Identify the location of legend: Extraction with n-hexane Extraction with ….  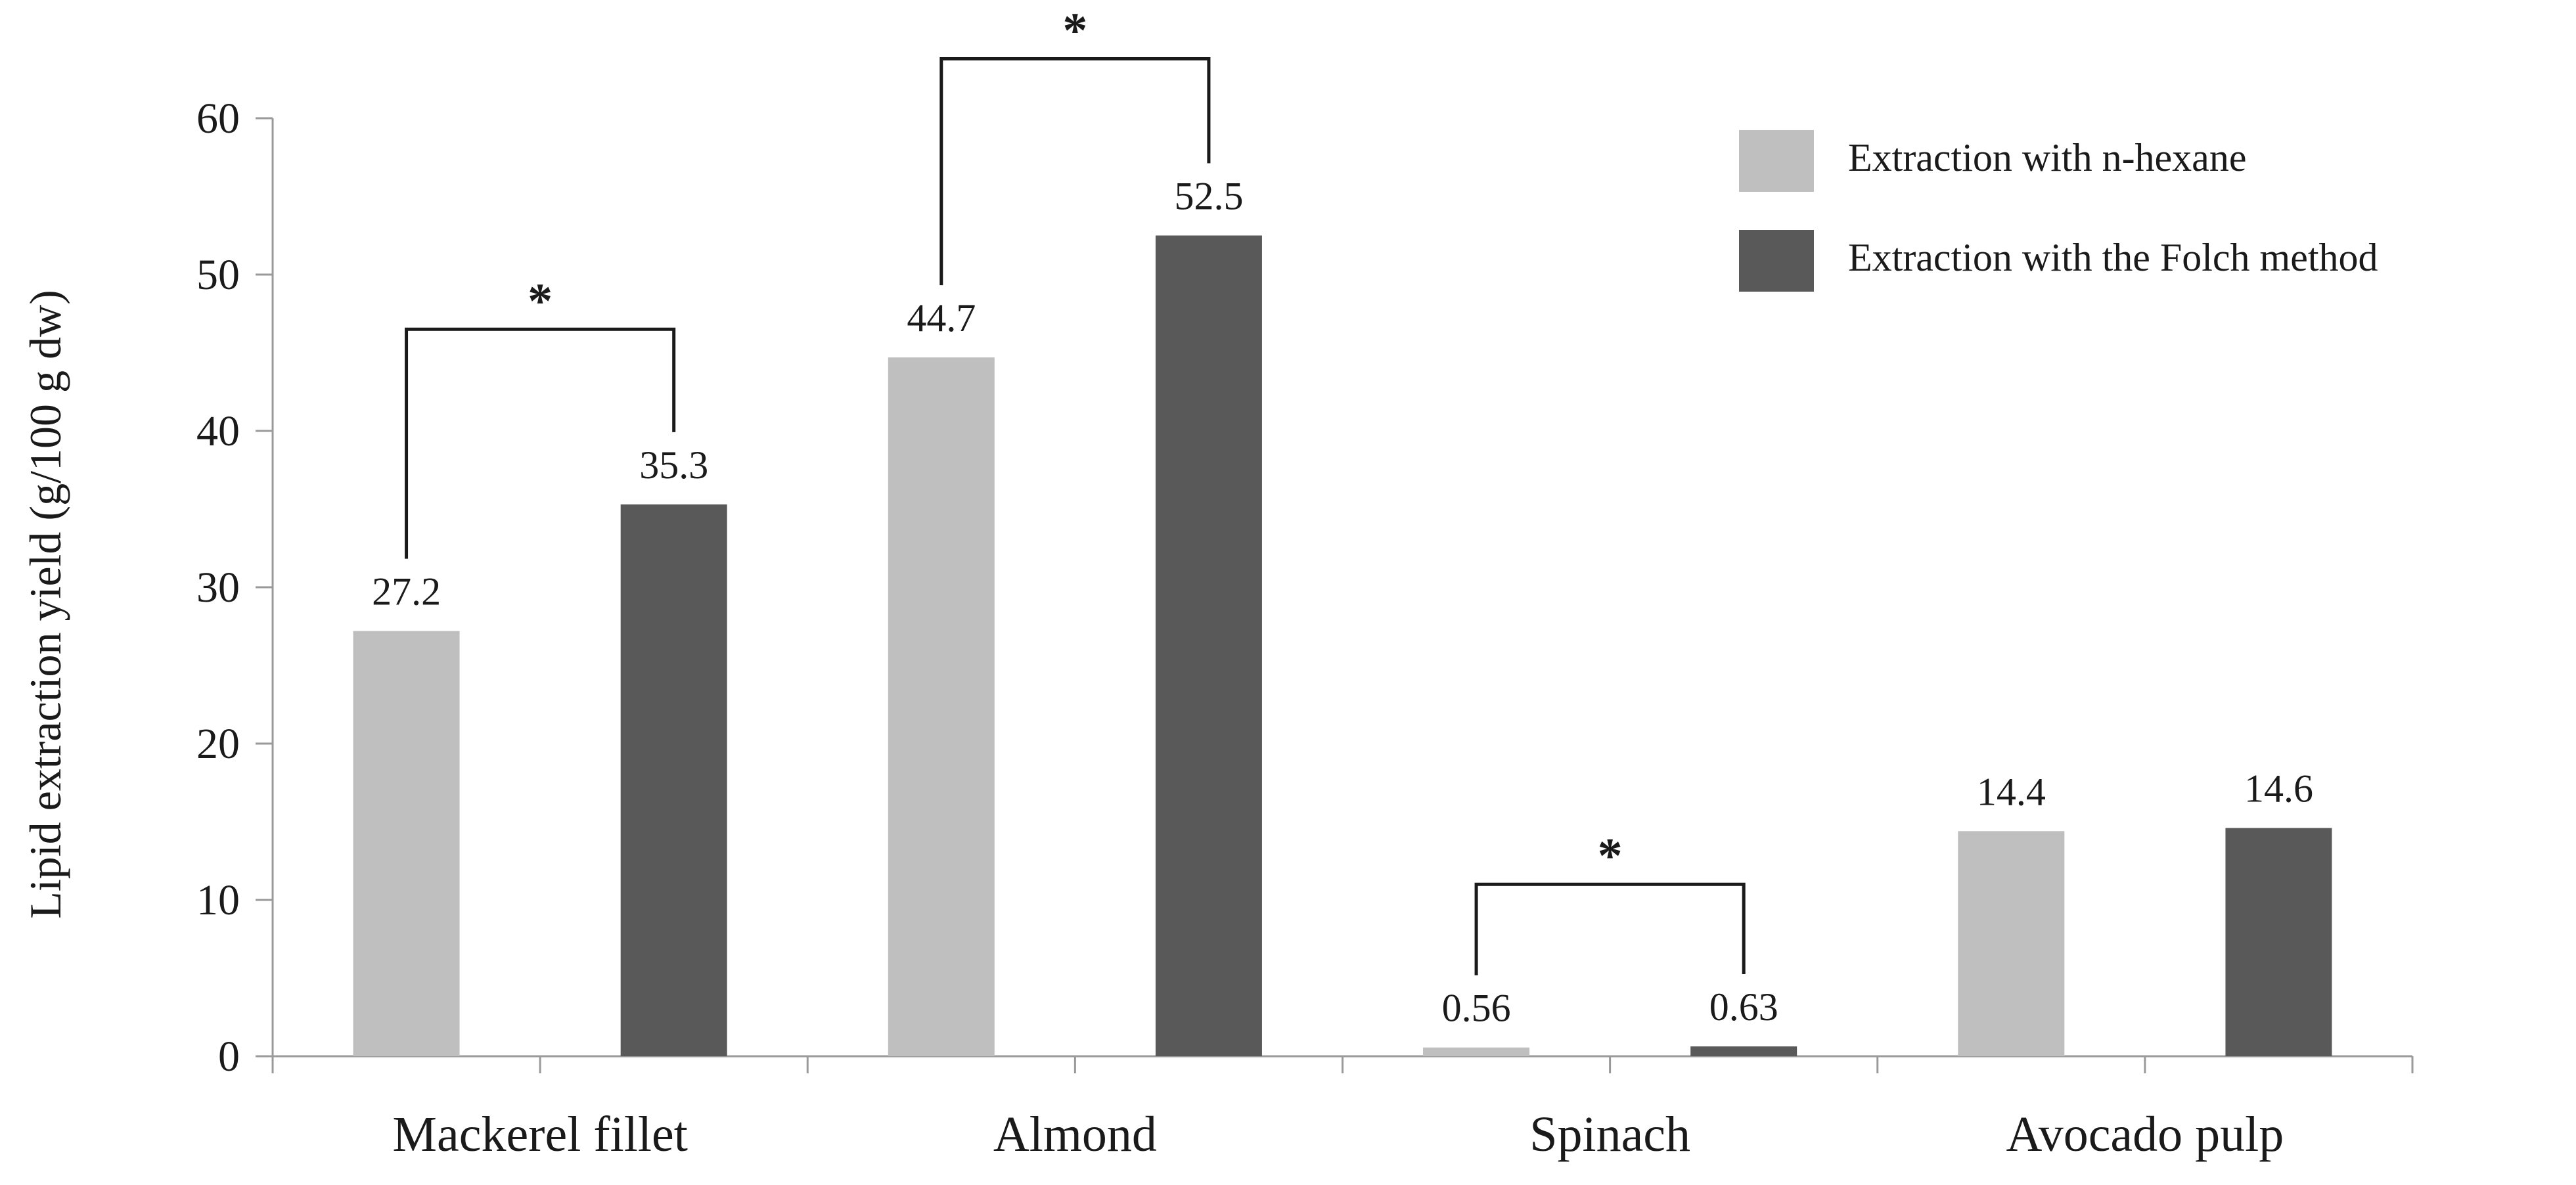
(2058, 211).